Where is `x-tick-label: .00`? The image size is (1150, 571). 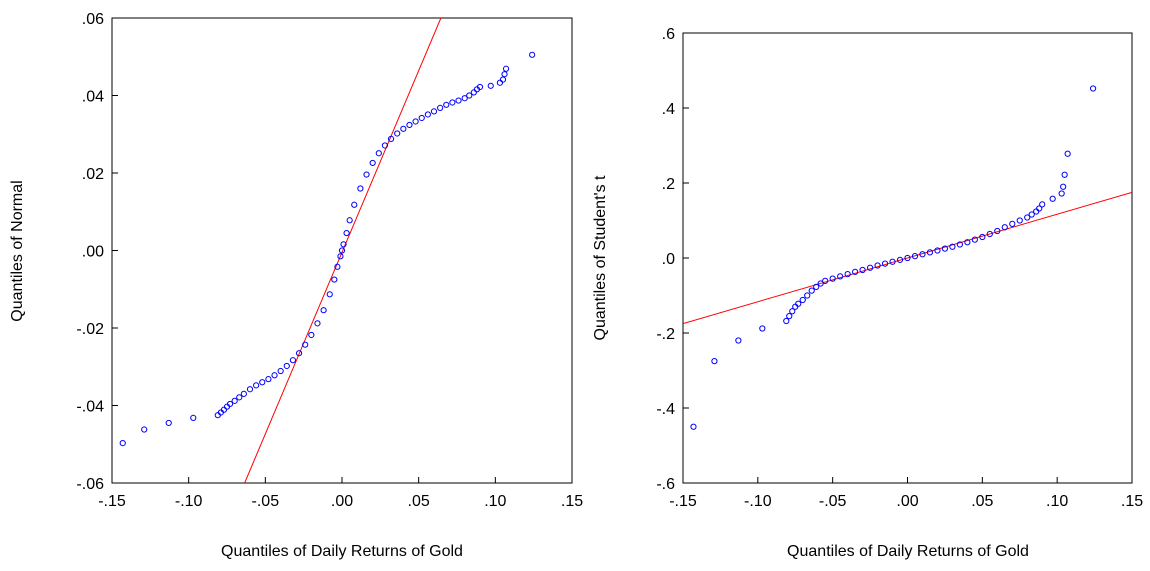 x-tick-label: .00 is located at coordinates (907, 501).